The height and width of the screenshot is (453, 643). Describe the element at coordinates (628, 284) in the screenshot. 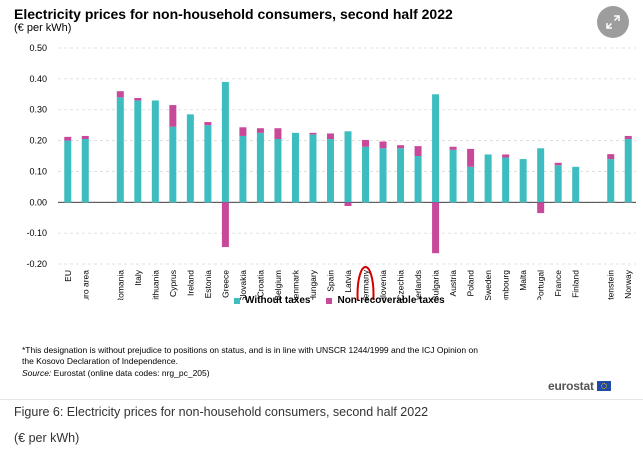

I see `x-tick-label: Norway` at that location.